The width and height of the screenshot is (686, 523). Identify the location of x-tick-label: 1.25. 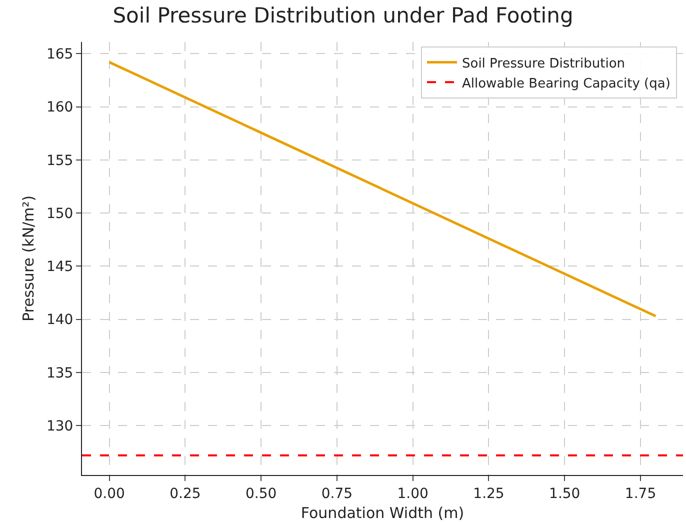
(488, 494).